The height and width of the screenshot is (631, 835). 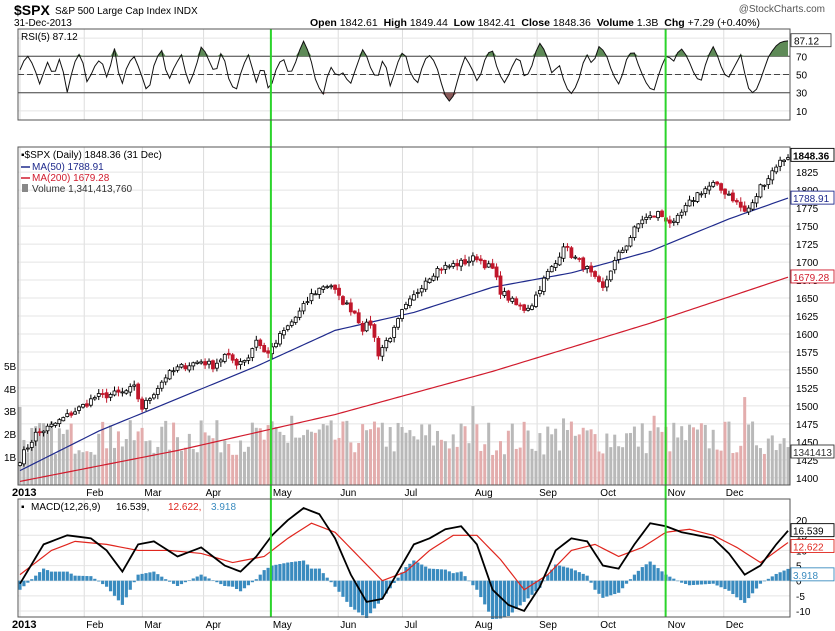 What do you see at coordinates (10, 458) in the screenshot?
I see `volume-tick-label: 1B` at bounding box center [10, 458].